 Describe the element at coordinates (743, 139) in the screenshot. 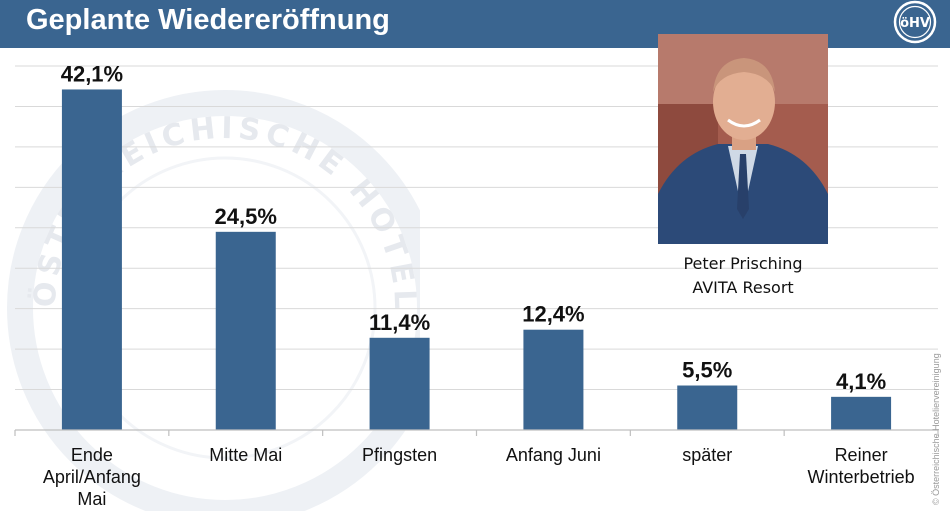

I see `portrait-photo` at that location.